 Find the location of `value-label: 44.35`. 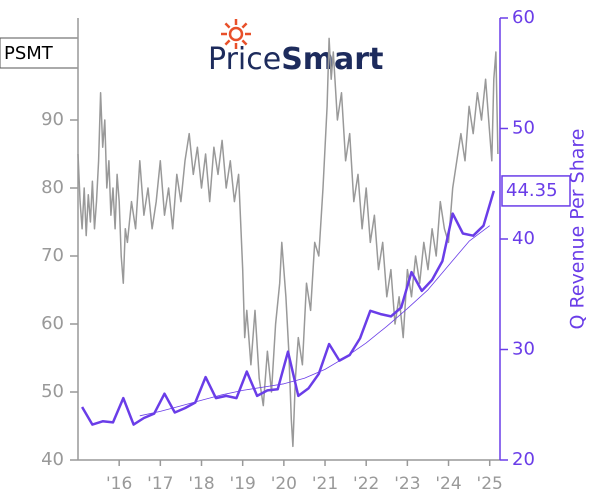

value-label: 44.35 is located at coordinates (532, 190).